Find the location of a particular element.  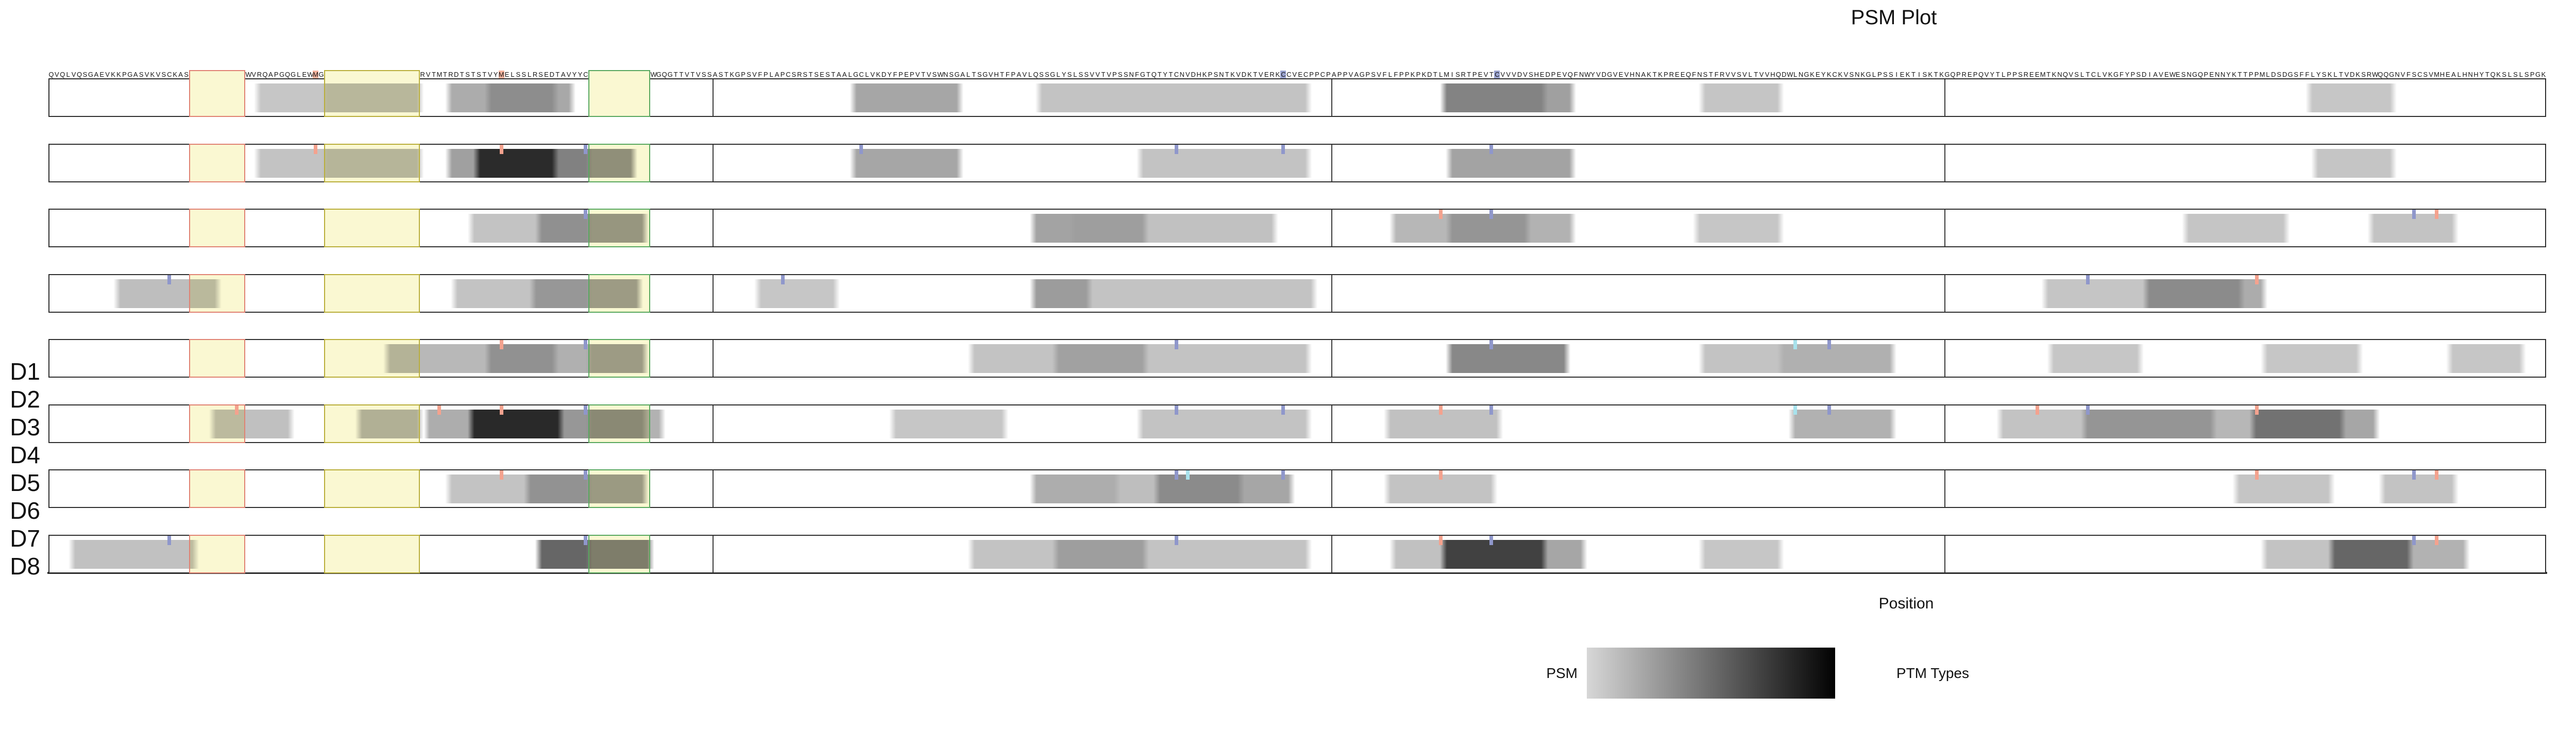

psm-bands is located at coordinates (1297, 359).